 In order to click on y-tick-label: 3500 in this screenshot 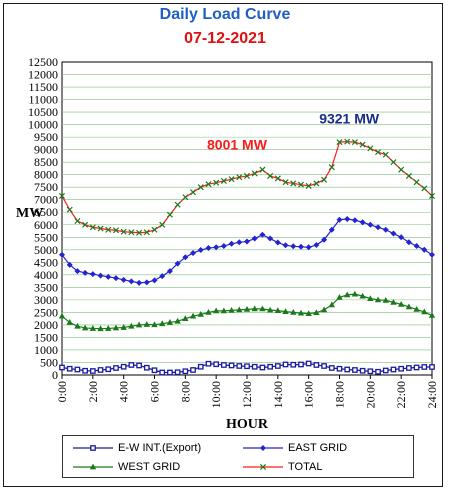, I will do `click(46, 287)`.